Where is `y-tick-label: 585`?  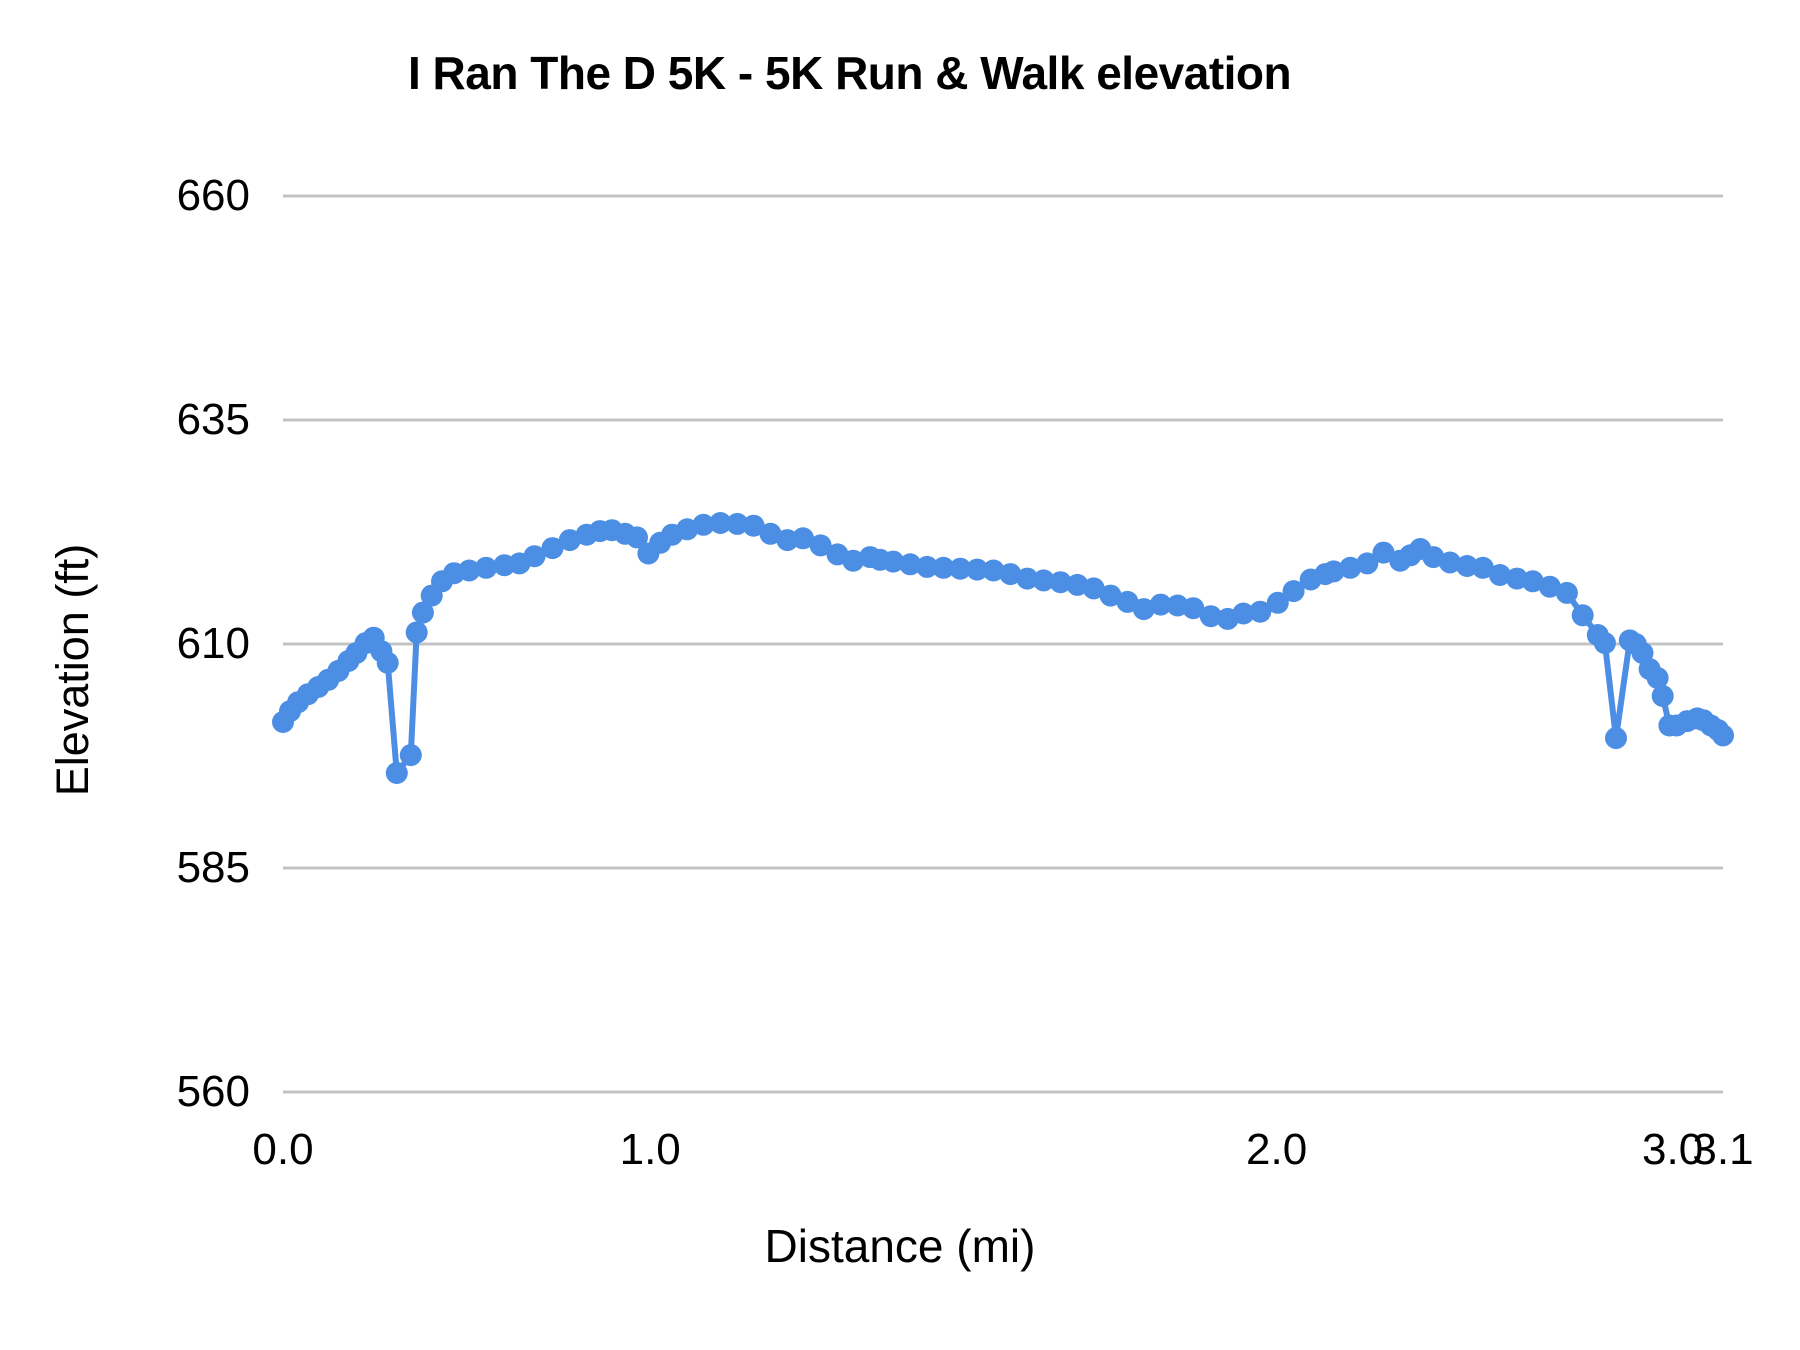
y-tick-label: 585 is located at coordinates (213, 867).